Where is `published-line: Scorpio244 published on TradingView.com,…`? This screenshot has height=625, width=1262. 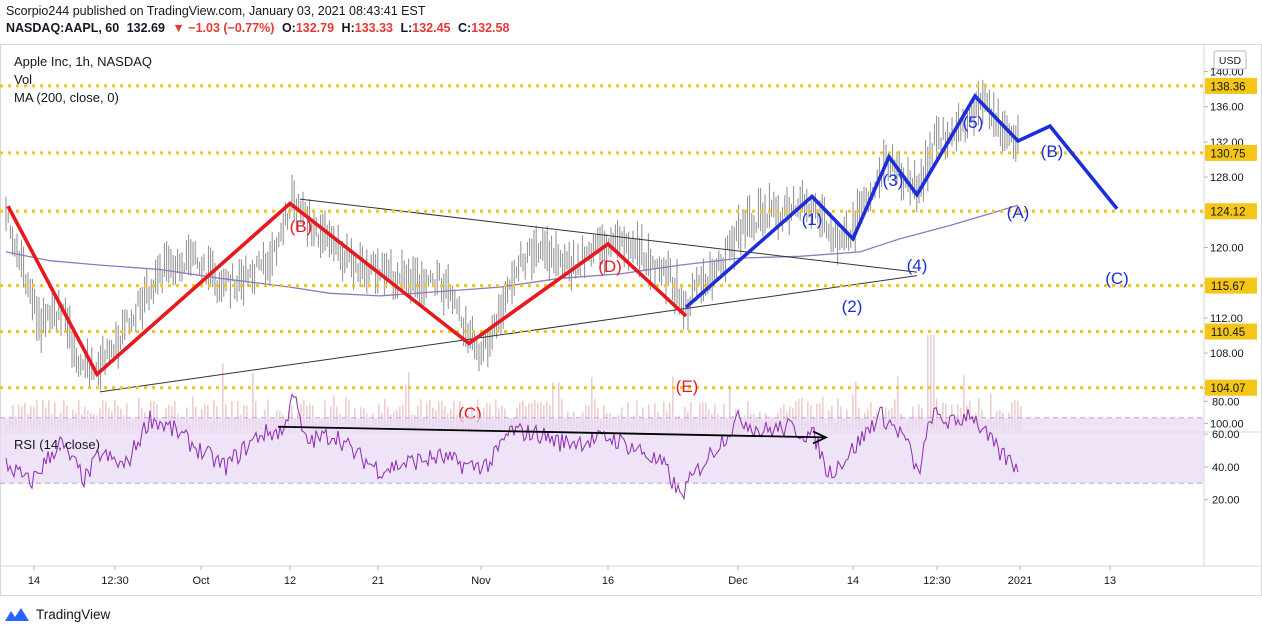
published-line: Scorpio244 published on TradingView.com,… is located at coordinates (216, 11).